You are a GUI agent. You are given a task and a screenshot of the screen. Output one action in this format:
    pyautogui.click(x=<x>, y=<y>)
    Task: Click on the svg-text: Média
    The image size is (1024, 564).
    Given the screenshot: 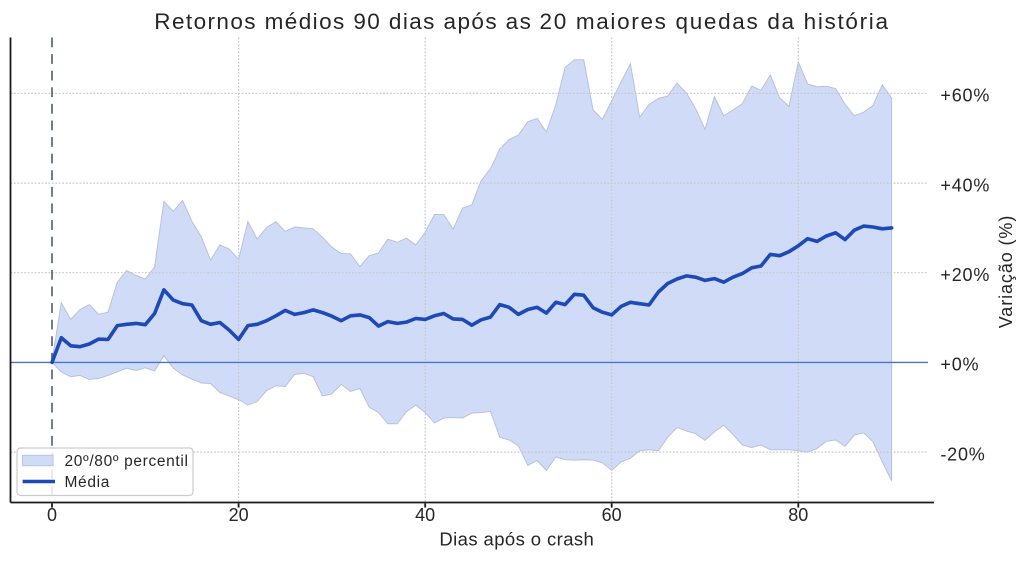 What is the action you would take?
    pyautogui.click(x=87, y=482)
    